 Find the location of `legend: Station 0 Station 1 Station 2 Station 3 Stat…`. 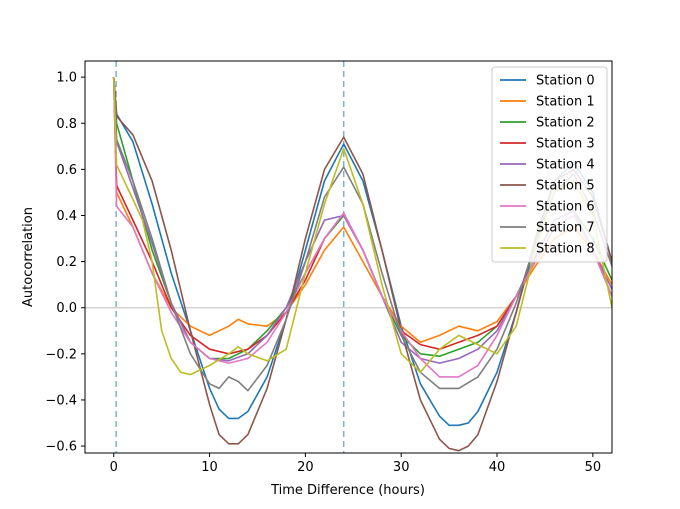

legend: Station 0 Station 1 Station 2 Station 3 Stat… is located at coordinates (549, 164).